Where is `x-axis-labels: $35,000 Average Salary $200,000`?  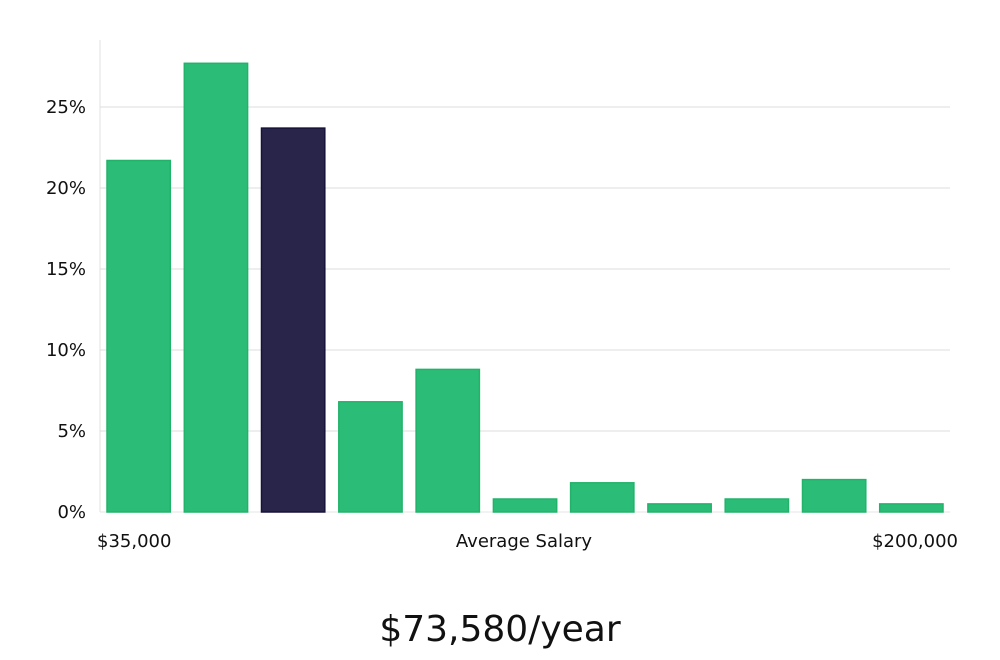
x-axis-labels: $35,000 Average Salary $200,000 is located at coordinates (527, 541).